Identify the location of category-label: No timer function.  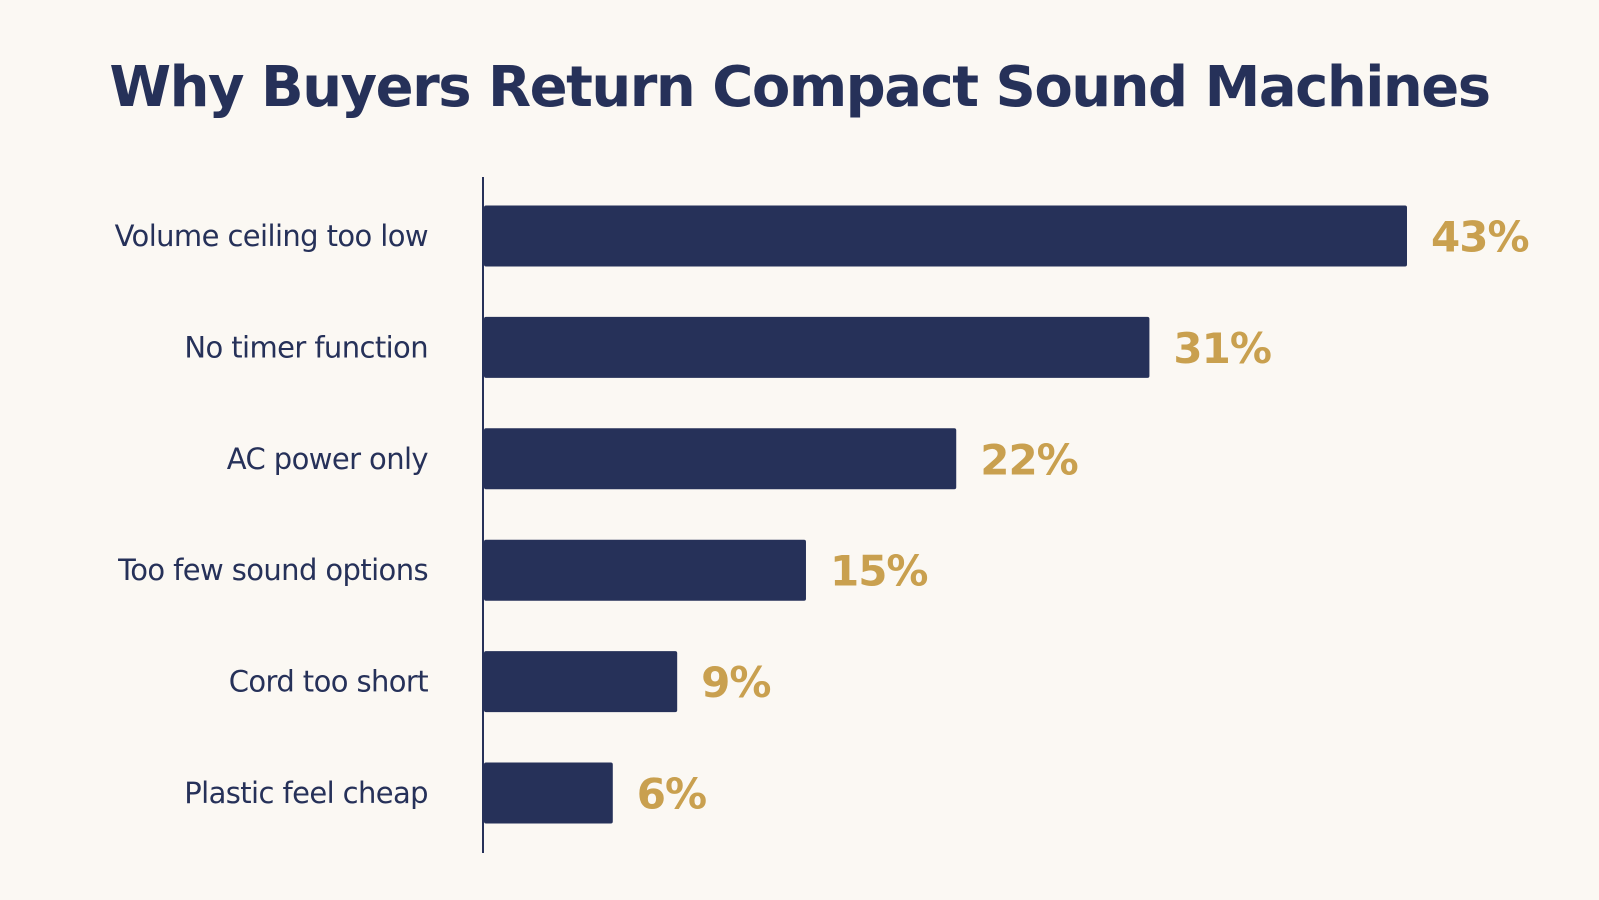
(306, 347).